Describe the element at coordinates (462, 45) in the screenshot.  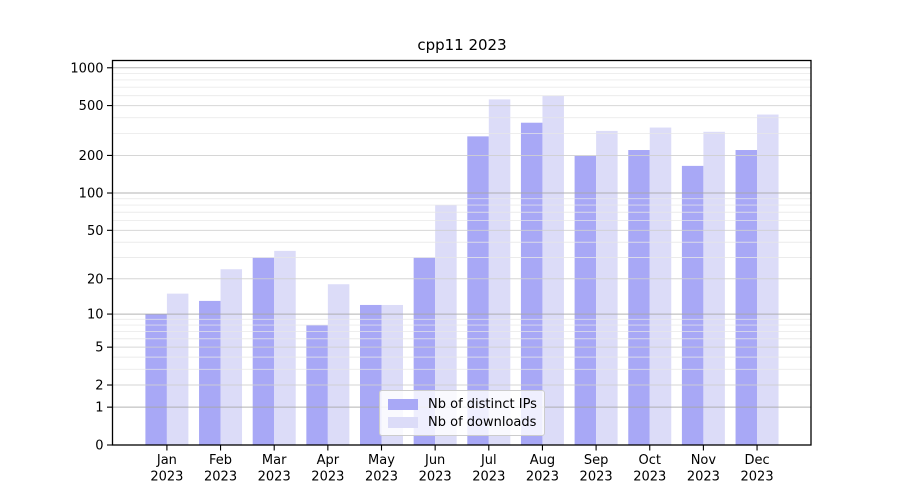
I see `chart-title: cpp11 2023` at that location.